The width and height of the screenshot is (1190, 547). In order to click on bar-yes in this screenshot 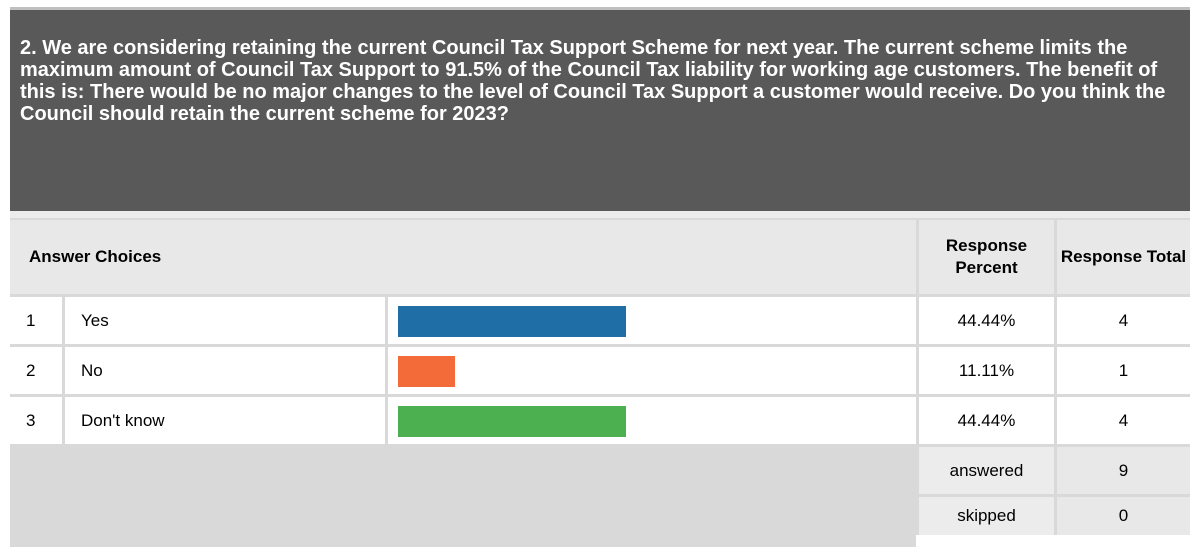, I will do `click(512, 321)`.